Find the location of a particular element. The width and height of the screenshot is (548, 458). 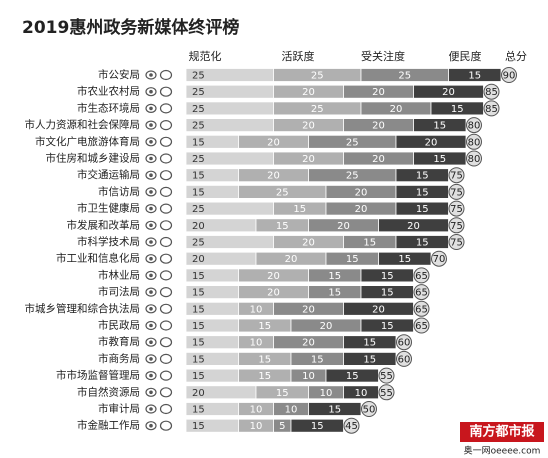

legend-label: 活跃度 is located at coordinates (298, 56).